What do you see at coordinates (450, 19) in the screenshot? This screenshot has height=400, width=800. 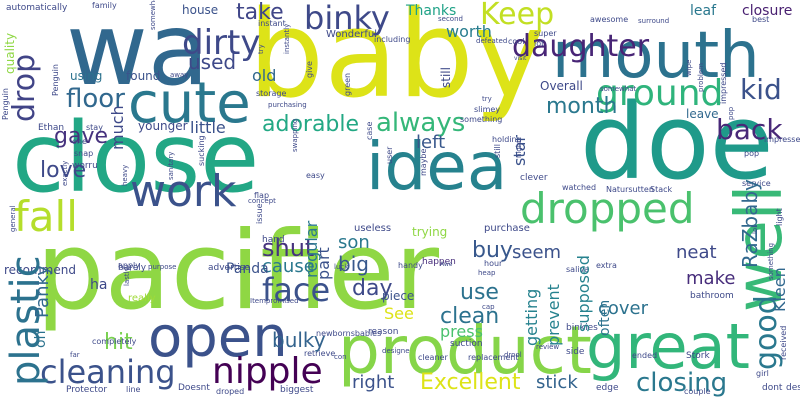 I see `word-second: second` at bounding box center [450, 19].